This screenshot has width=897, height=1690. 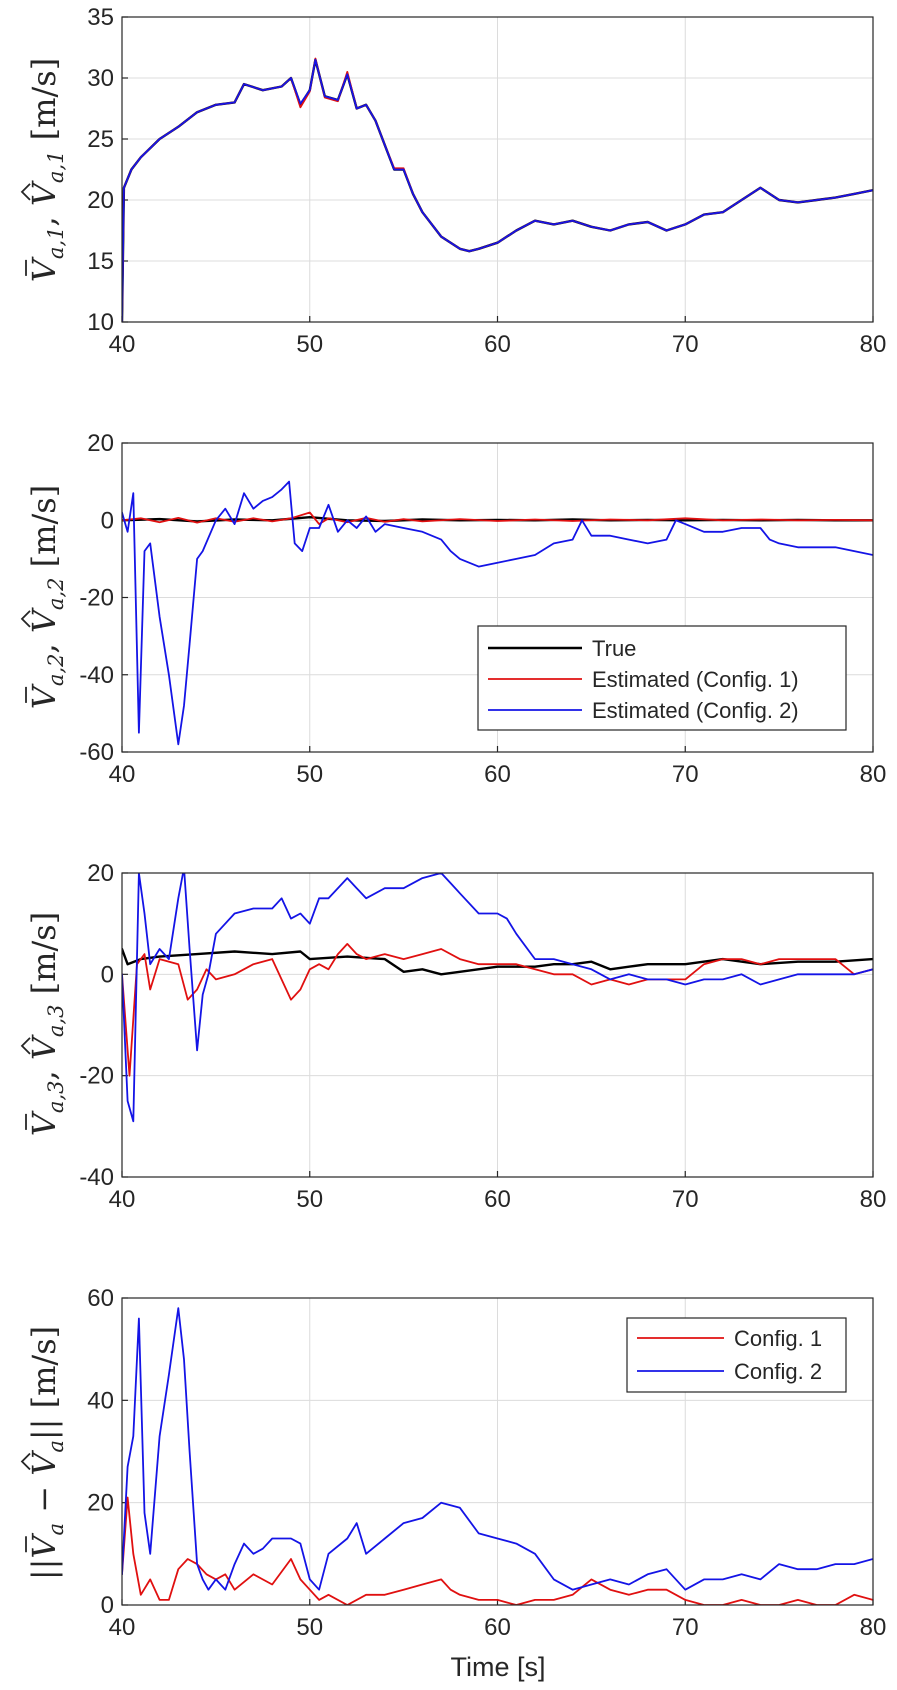 I want to click on legend-panel-4: Config. 1 Config. 2, so click(x=736, y=1355).